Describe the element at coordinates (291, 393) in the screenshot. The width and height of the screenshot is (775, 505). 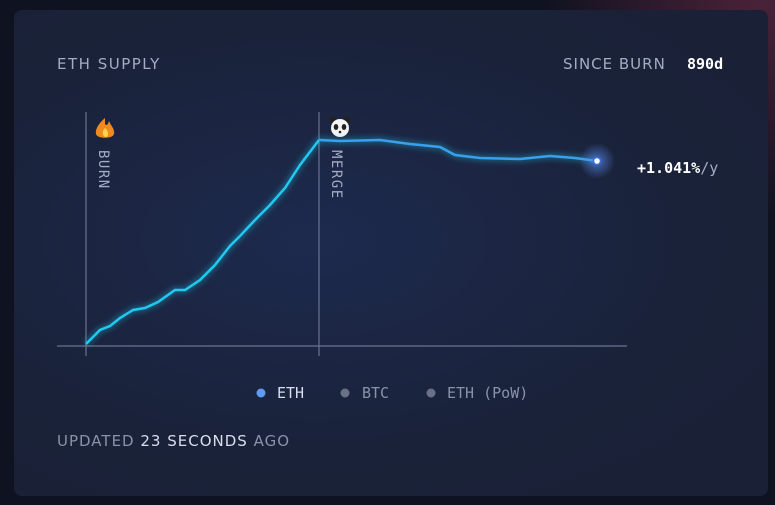
I see `legend-item: ETH` at that location.